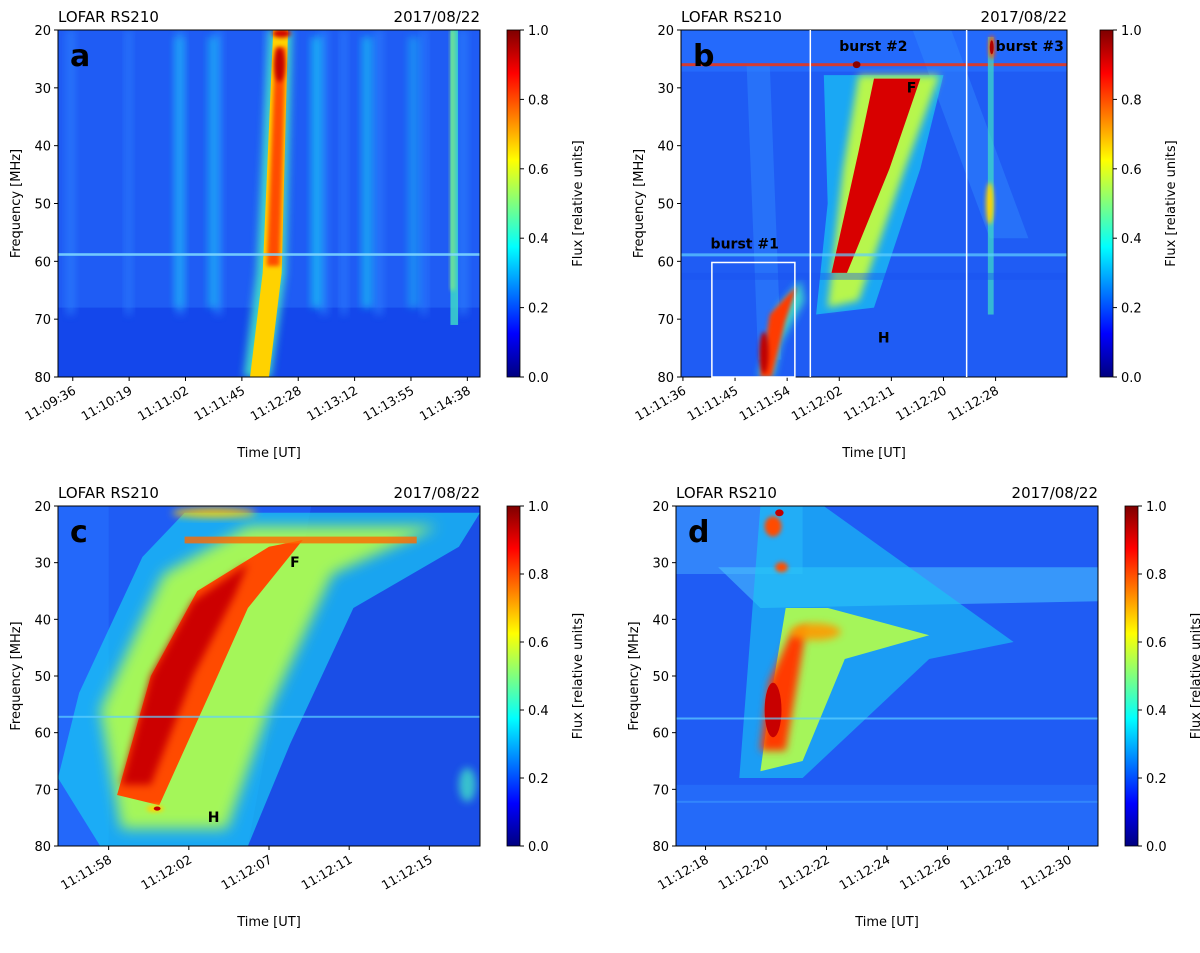 The image size is (1200, 953). What do you see at coordinates (86, 872) in the screenshot?
I see `x-tick-label: 11:11:58` at bounding box center [86, 872].